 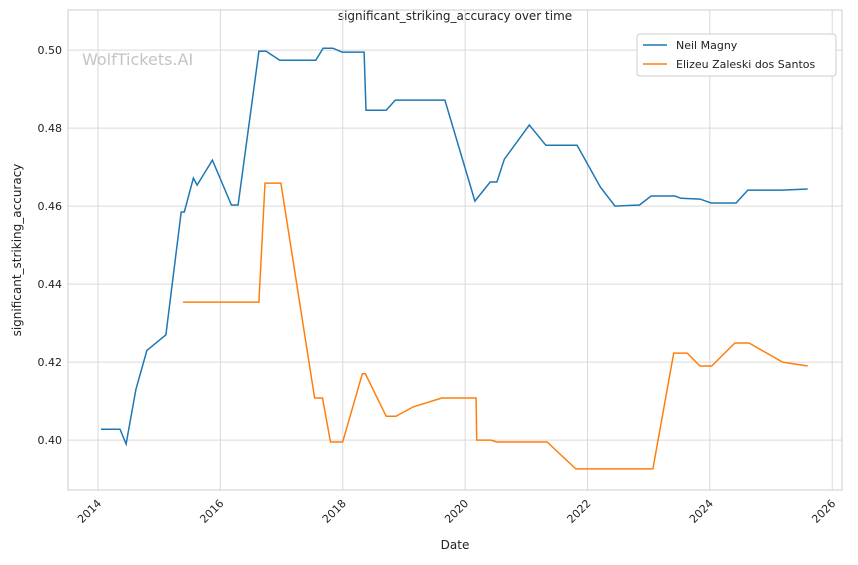 I want to click on y-tick-label: 0.44, so click(x=50, y=284).